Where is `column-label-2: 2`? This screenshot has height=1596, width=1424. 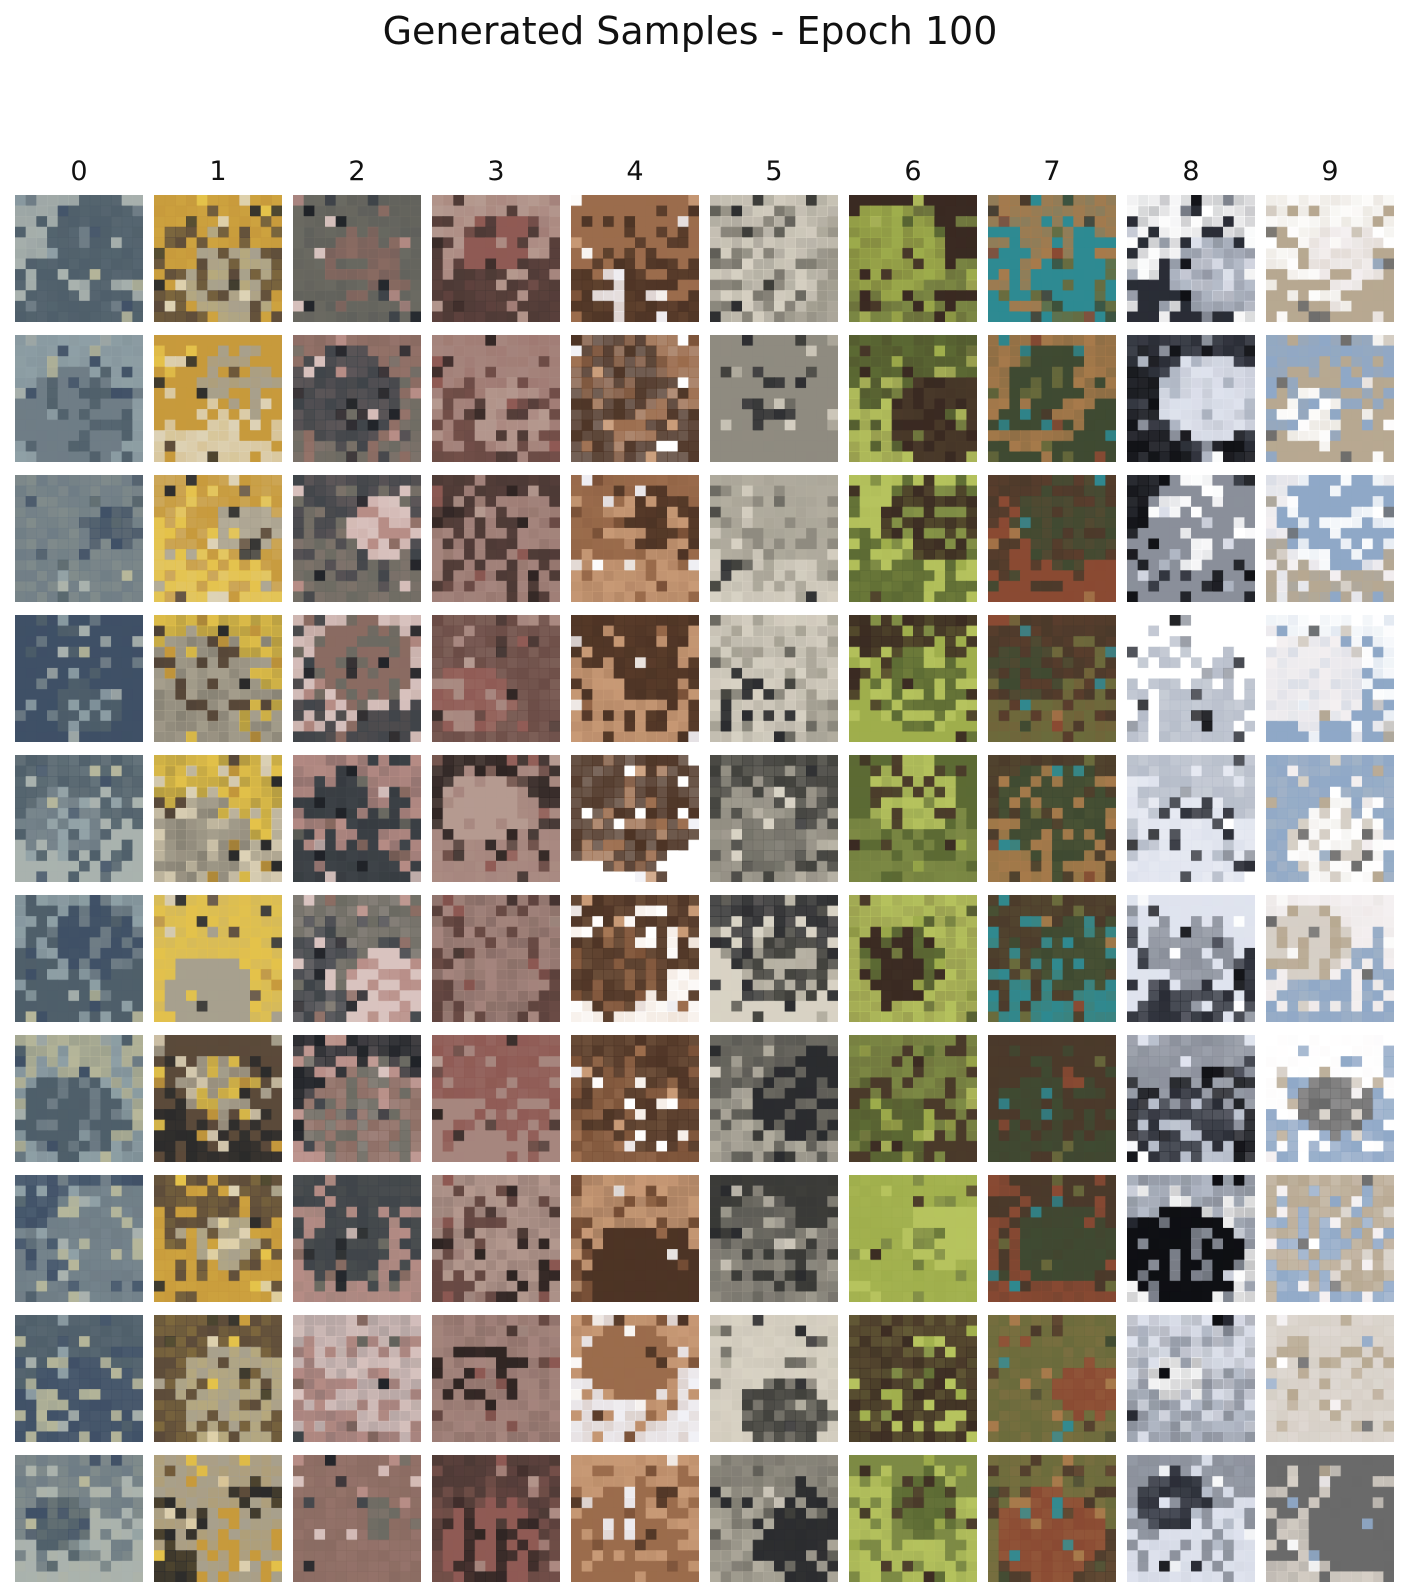
column-label-2: 2 is located at coordinates (357, 171).